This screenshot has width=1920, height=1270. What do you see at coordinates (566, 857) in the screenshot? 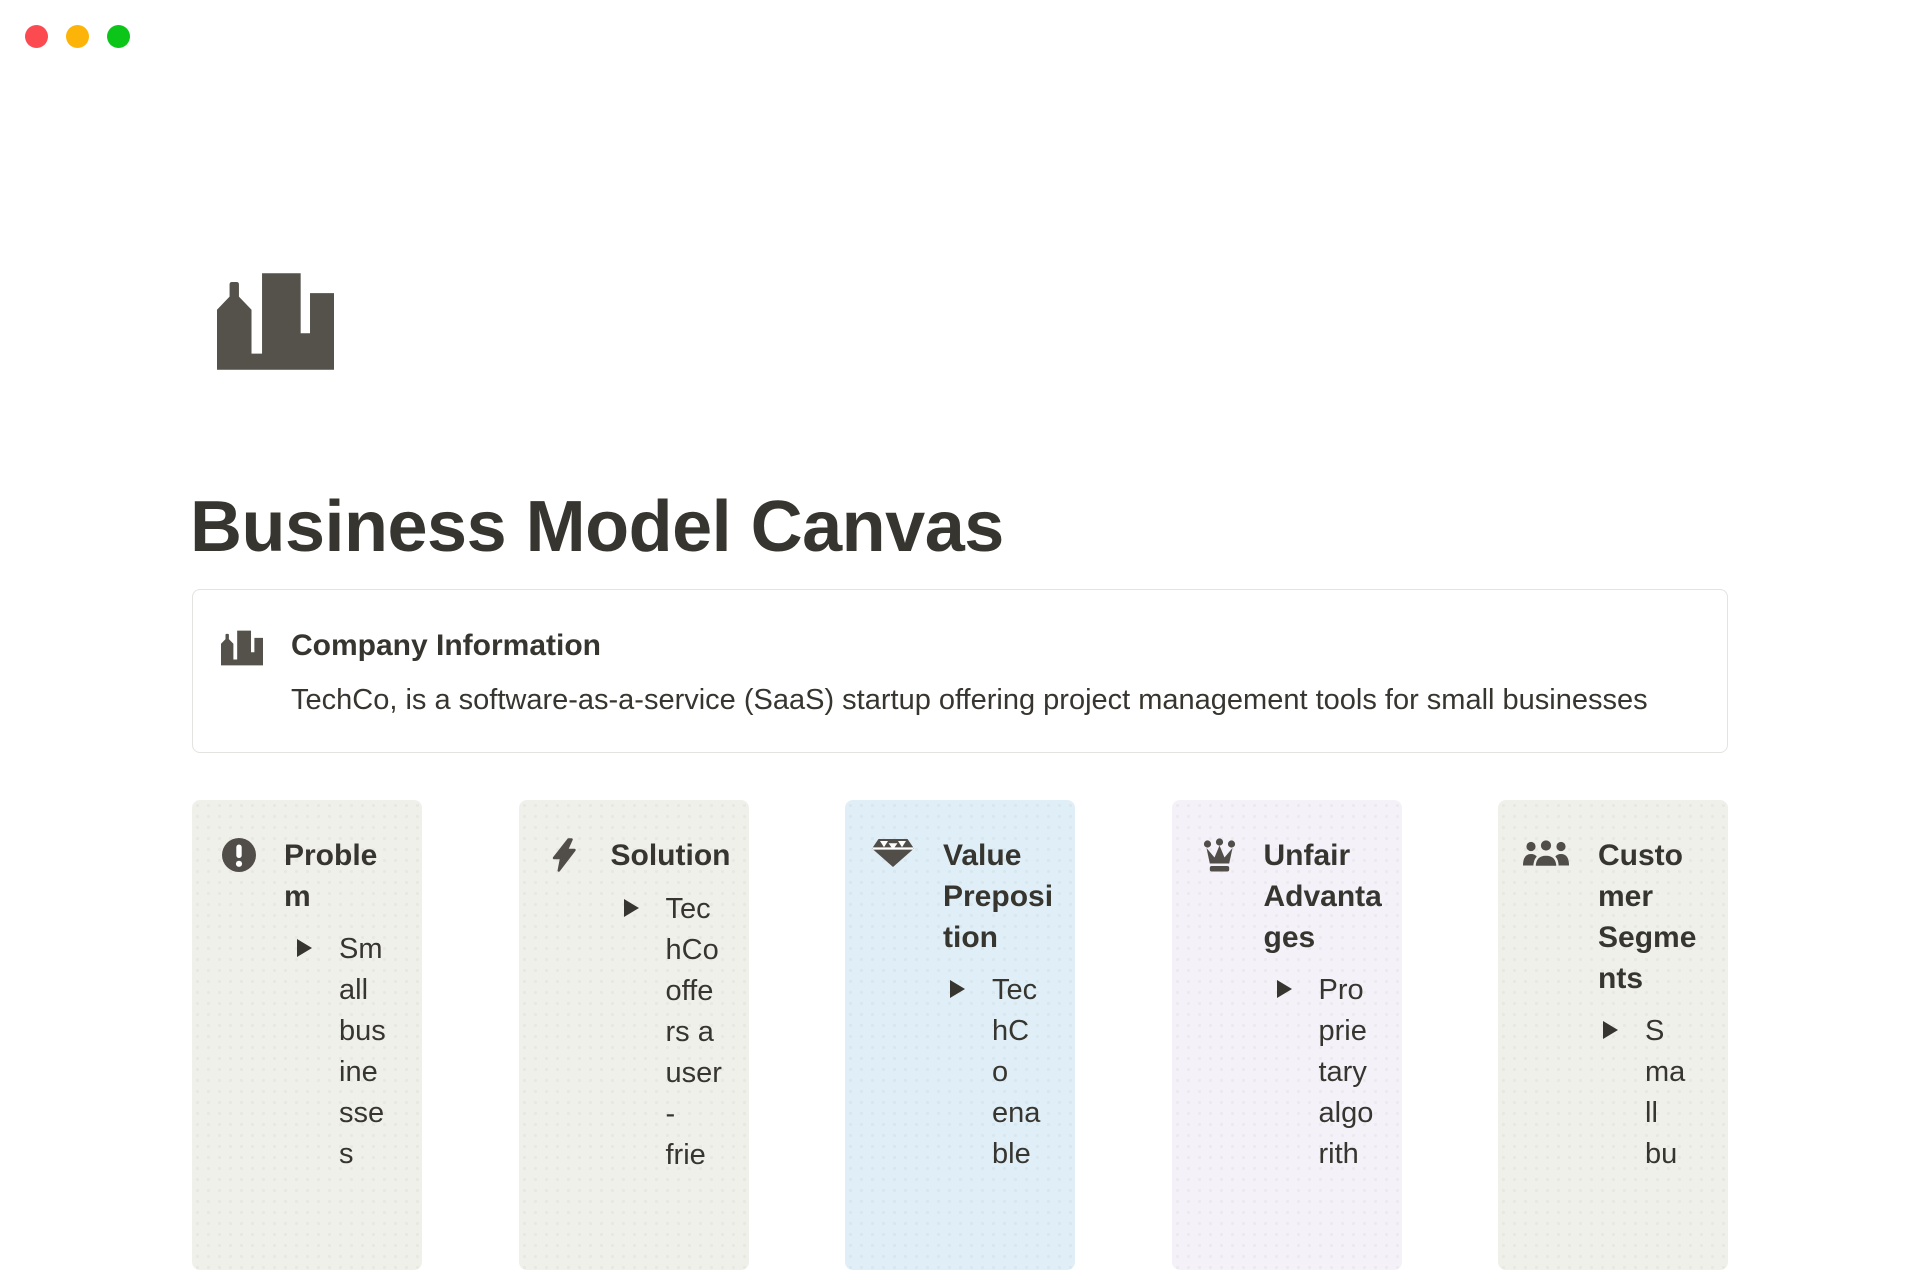
I see `lightning-bolt-icon` at bounding box center [566, 857].